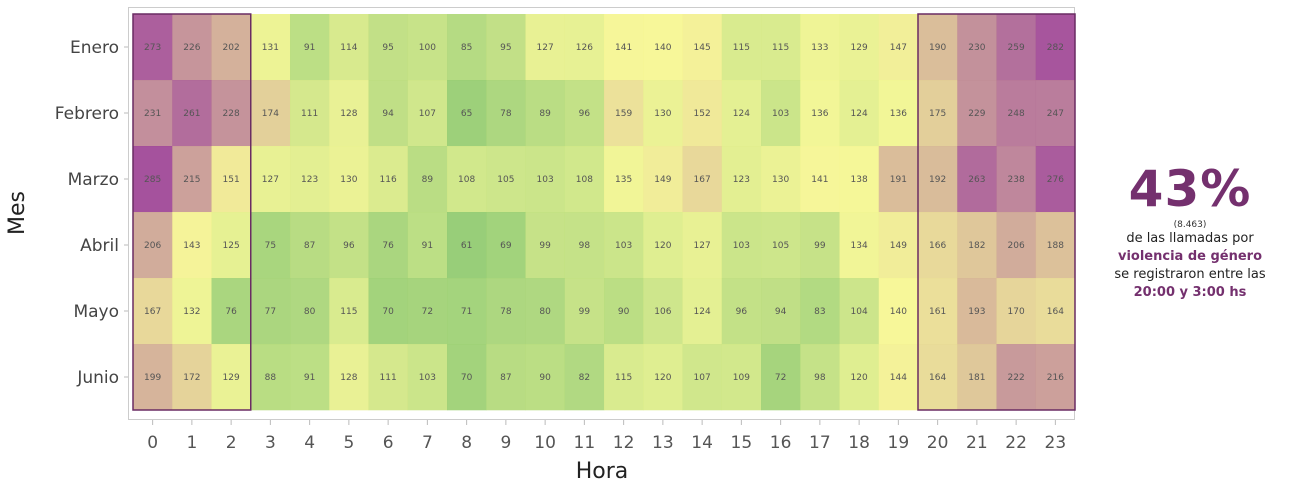  I want to click on cell-value-label: 192, so click(937, 180).